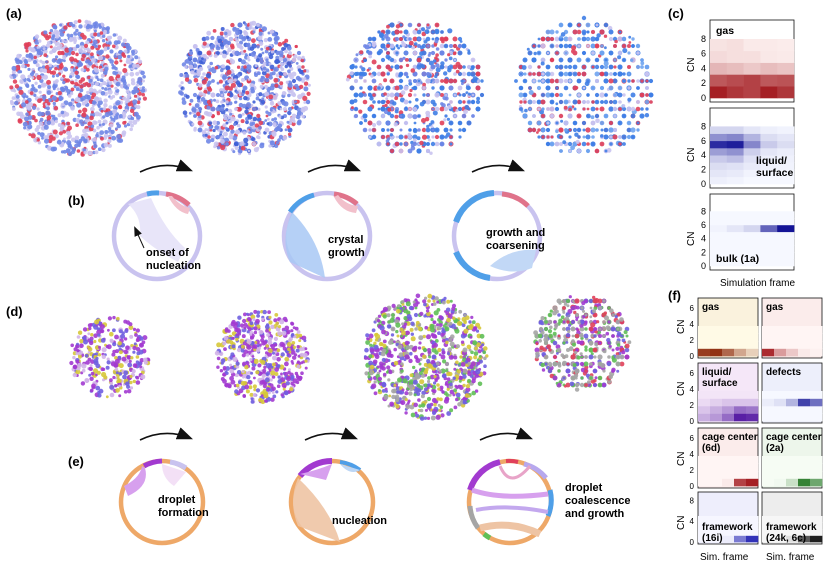 This screenshot has width=830, height=567. I want to click on heatmap-c-3: 0 2 4 6 8 bulk (1a), so click(748, 232).